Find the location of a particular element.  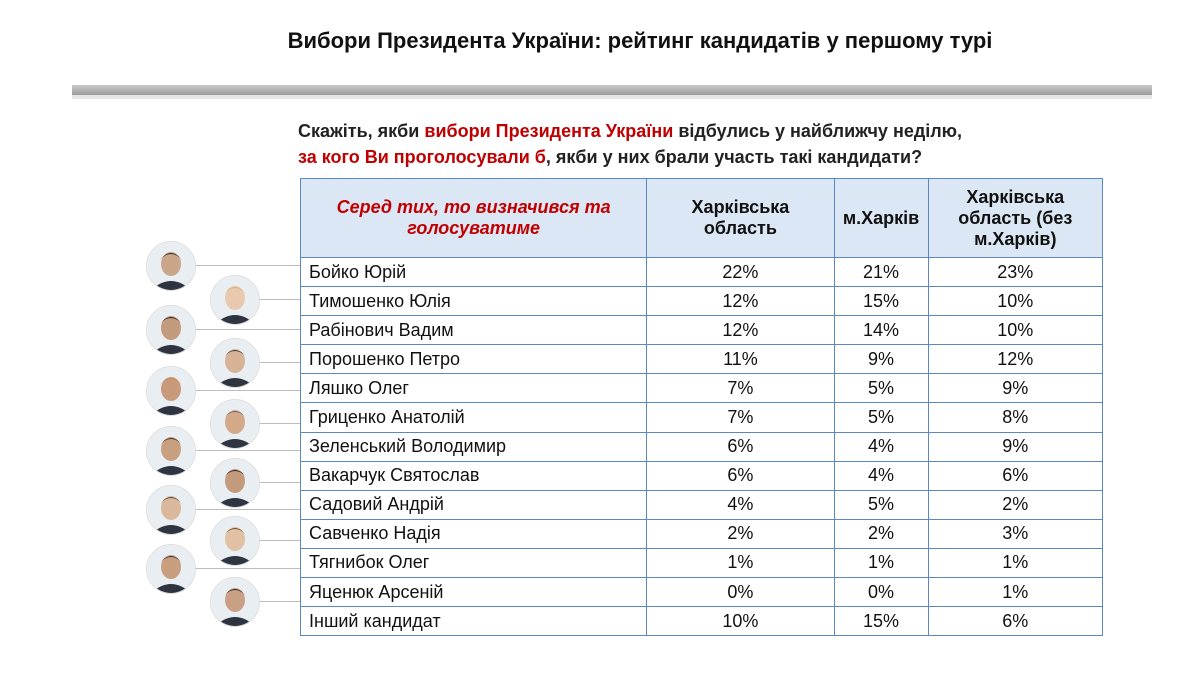

table-row: Яценюк Арсеній 0% 0% 1% is located at coordinates (701, 592).